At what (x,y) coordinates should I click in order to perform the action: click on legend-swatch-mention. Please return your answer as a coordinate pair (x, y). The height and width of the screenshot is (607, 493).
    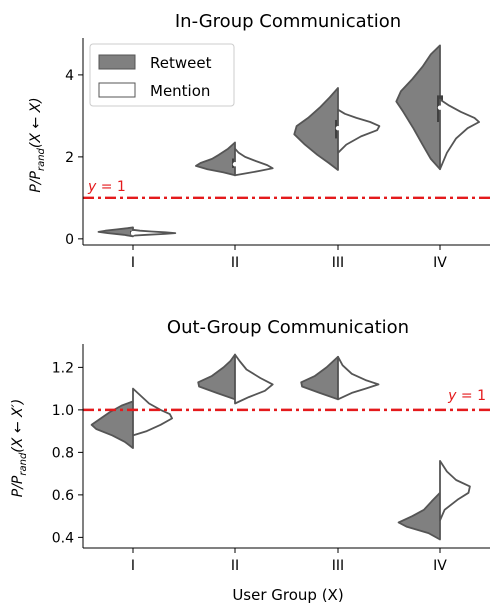
    Looking at the image, I should click on (117, 90).